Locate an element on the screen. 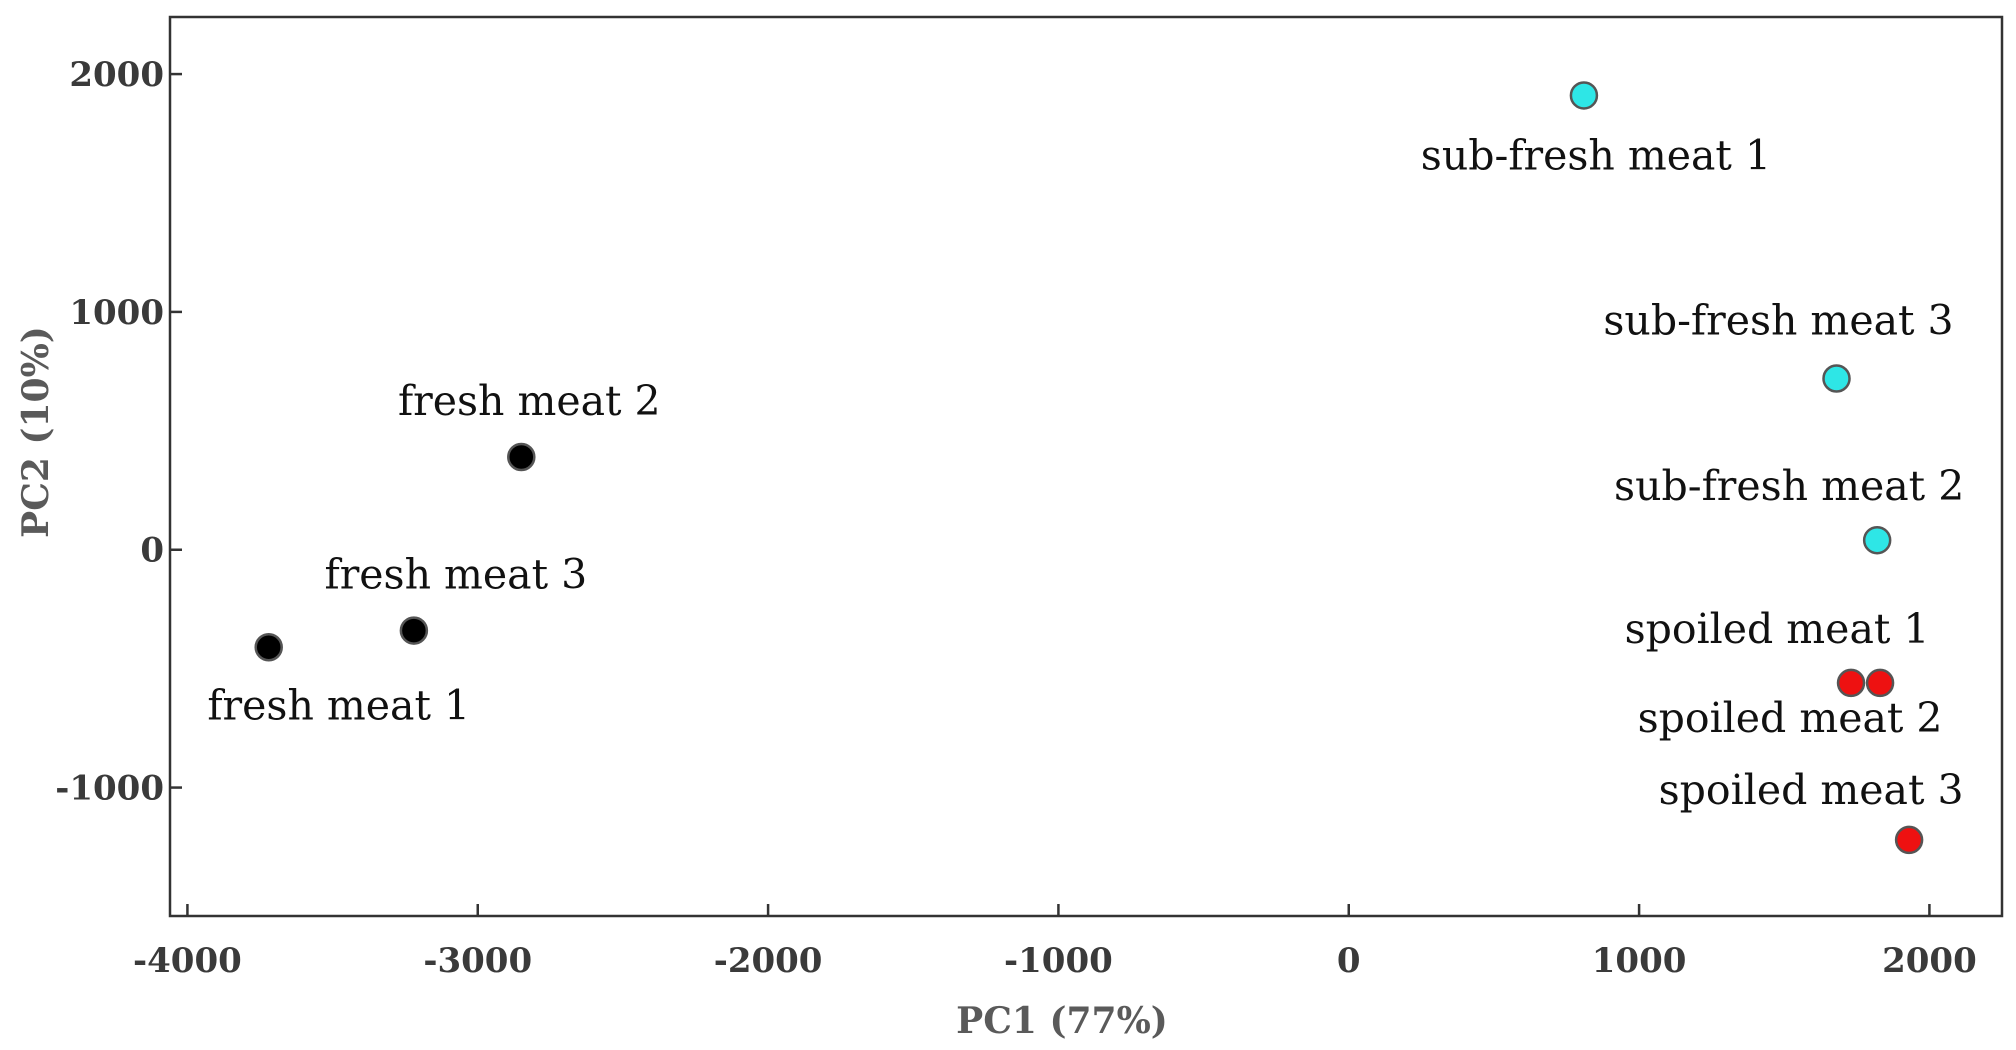  x-tick-label: -2000 is located at coordinates (768, 961).